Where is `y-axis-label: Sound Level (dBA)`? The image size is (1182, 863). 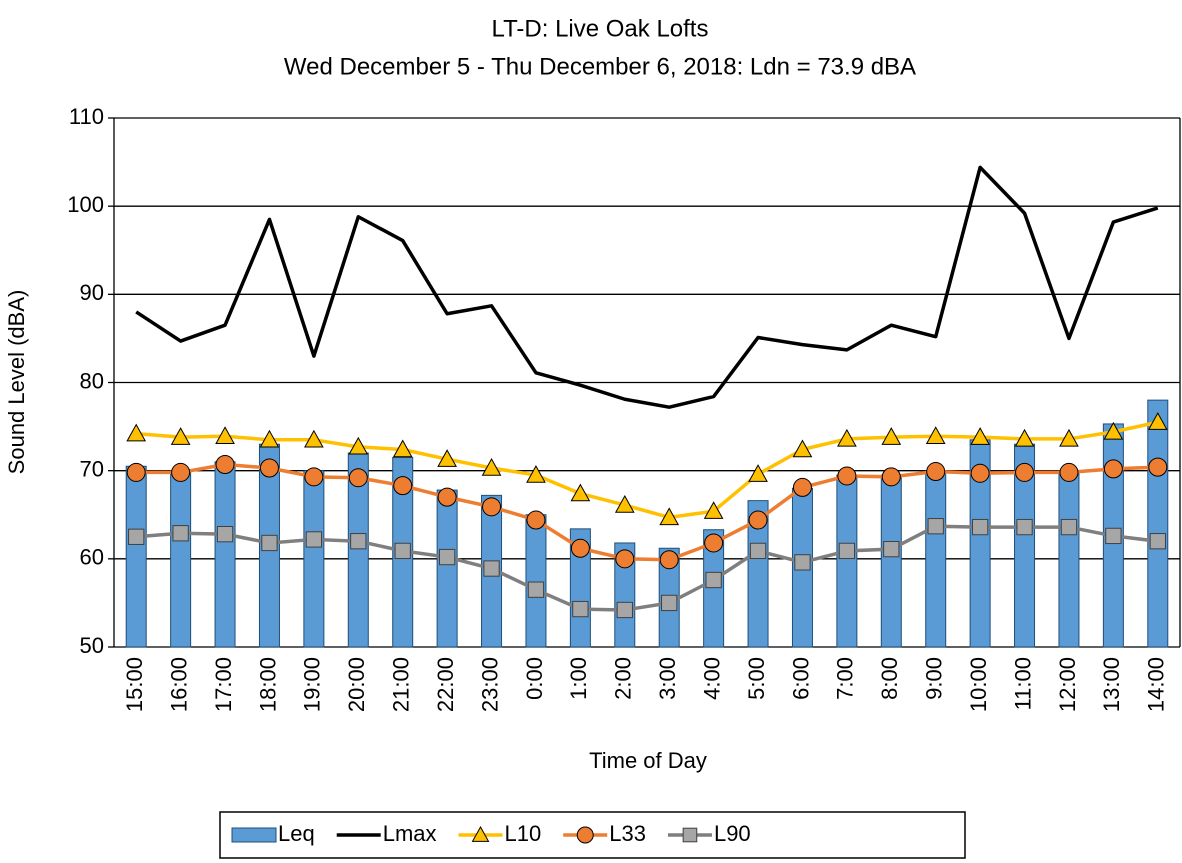 y-axis-label: Sound Level (dBA) is located at coordinates (16, 382).